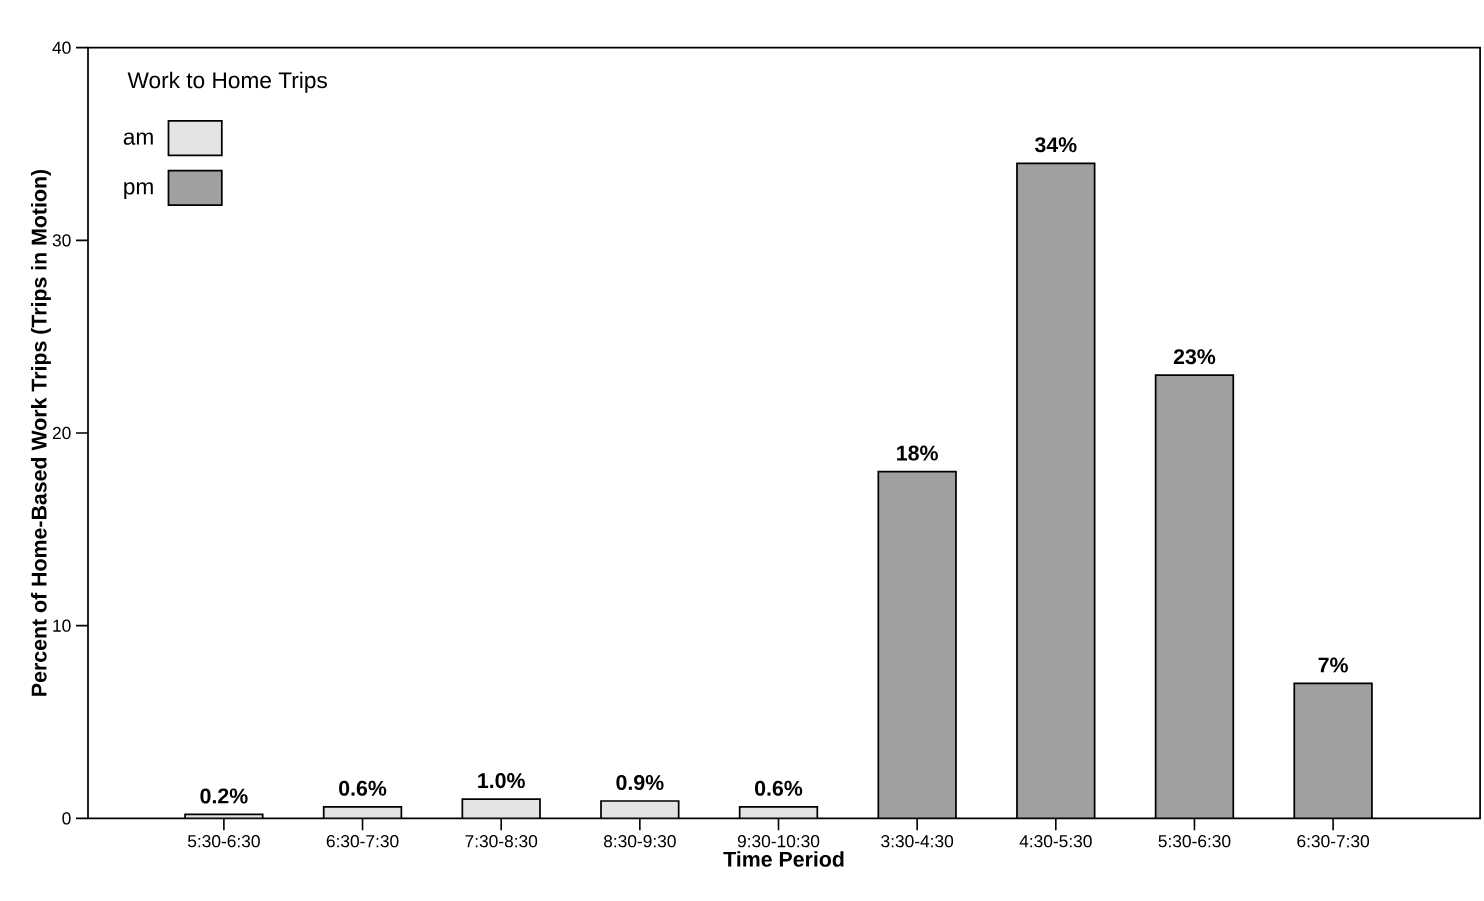 This screenshot has height=901, width=1484. Describe the element at coordinates (1055, 145) in the screenshot. I see `data-label: 34%` at that location.